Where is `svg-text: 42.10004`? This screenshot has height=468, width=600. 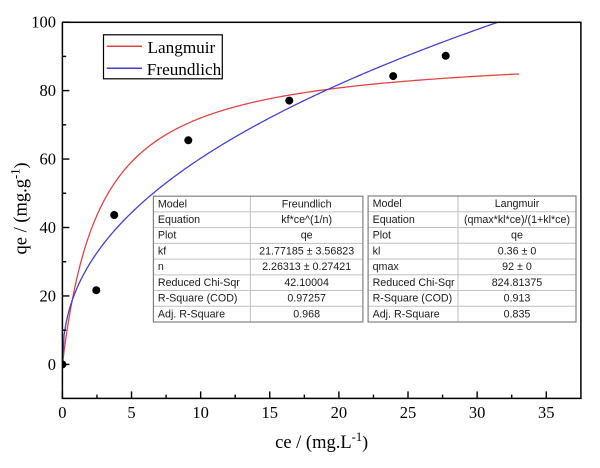
svg-text: 42.10004 is located at coordinates (306, 283).